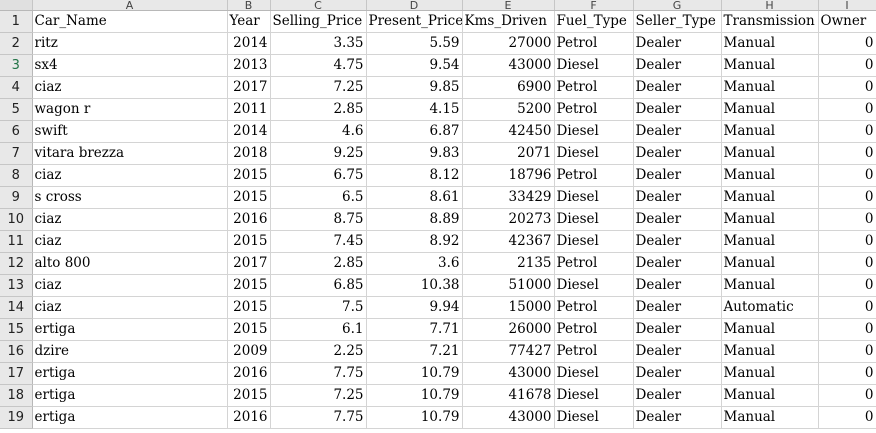 This screenshot has height=433, width=876. I want to click on cell-kms-driven-header: Kms_Driven, so click(508, 21).